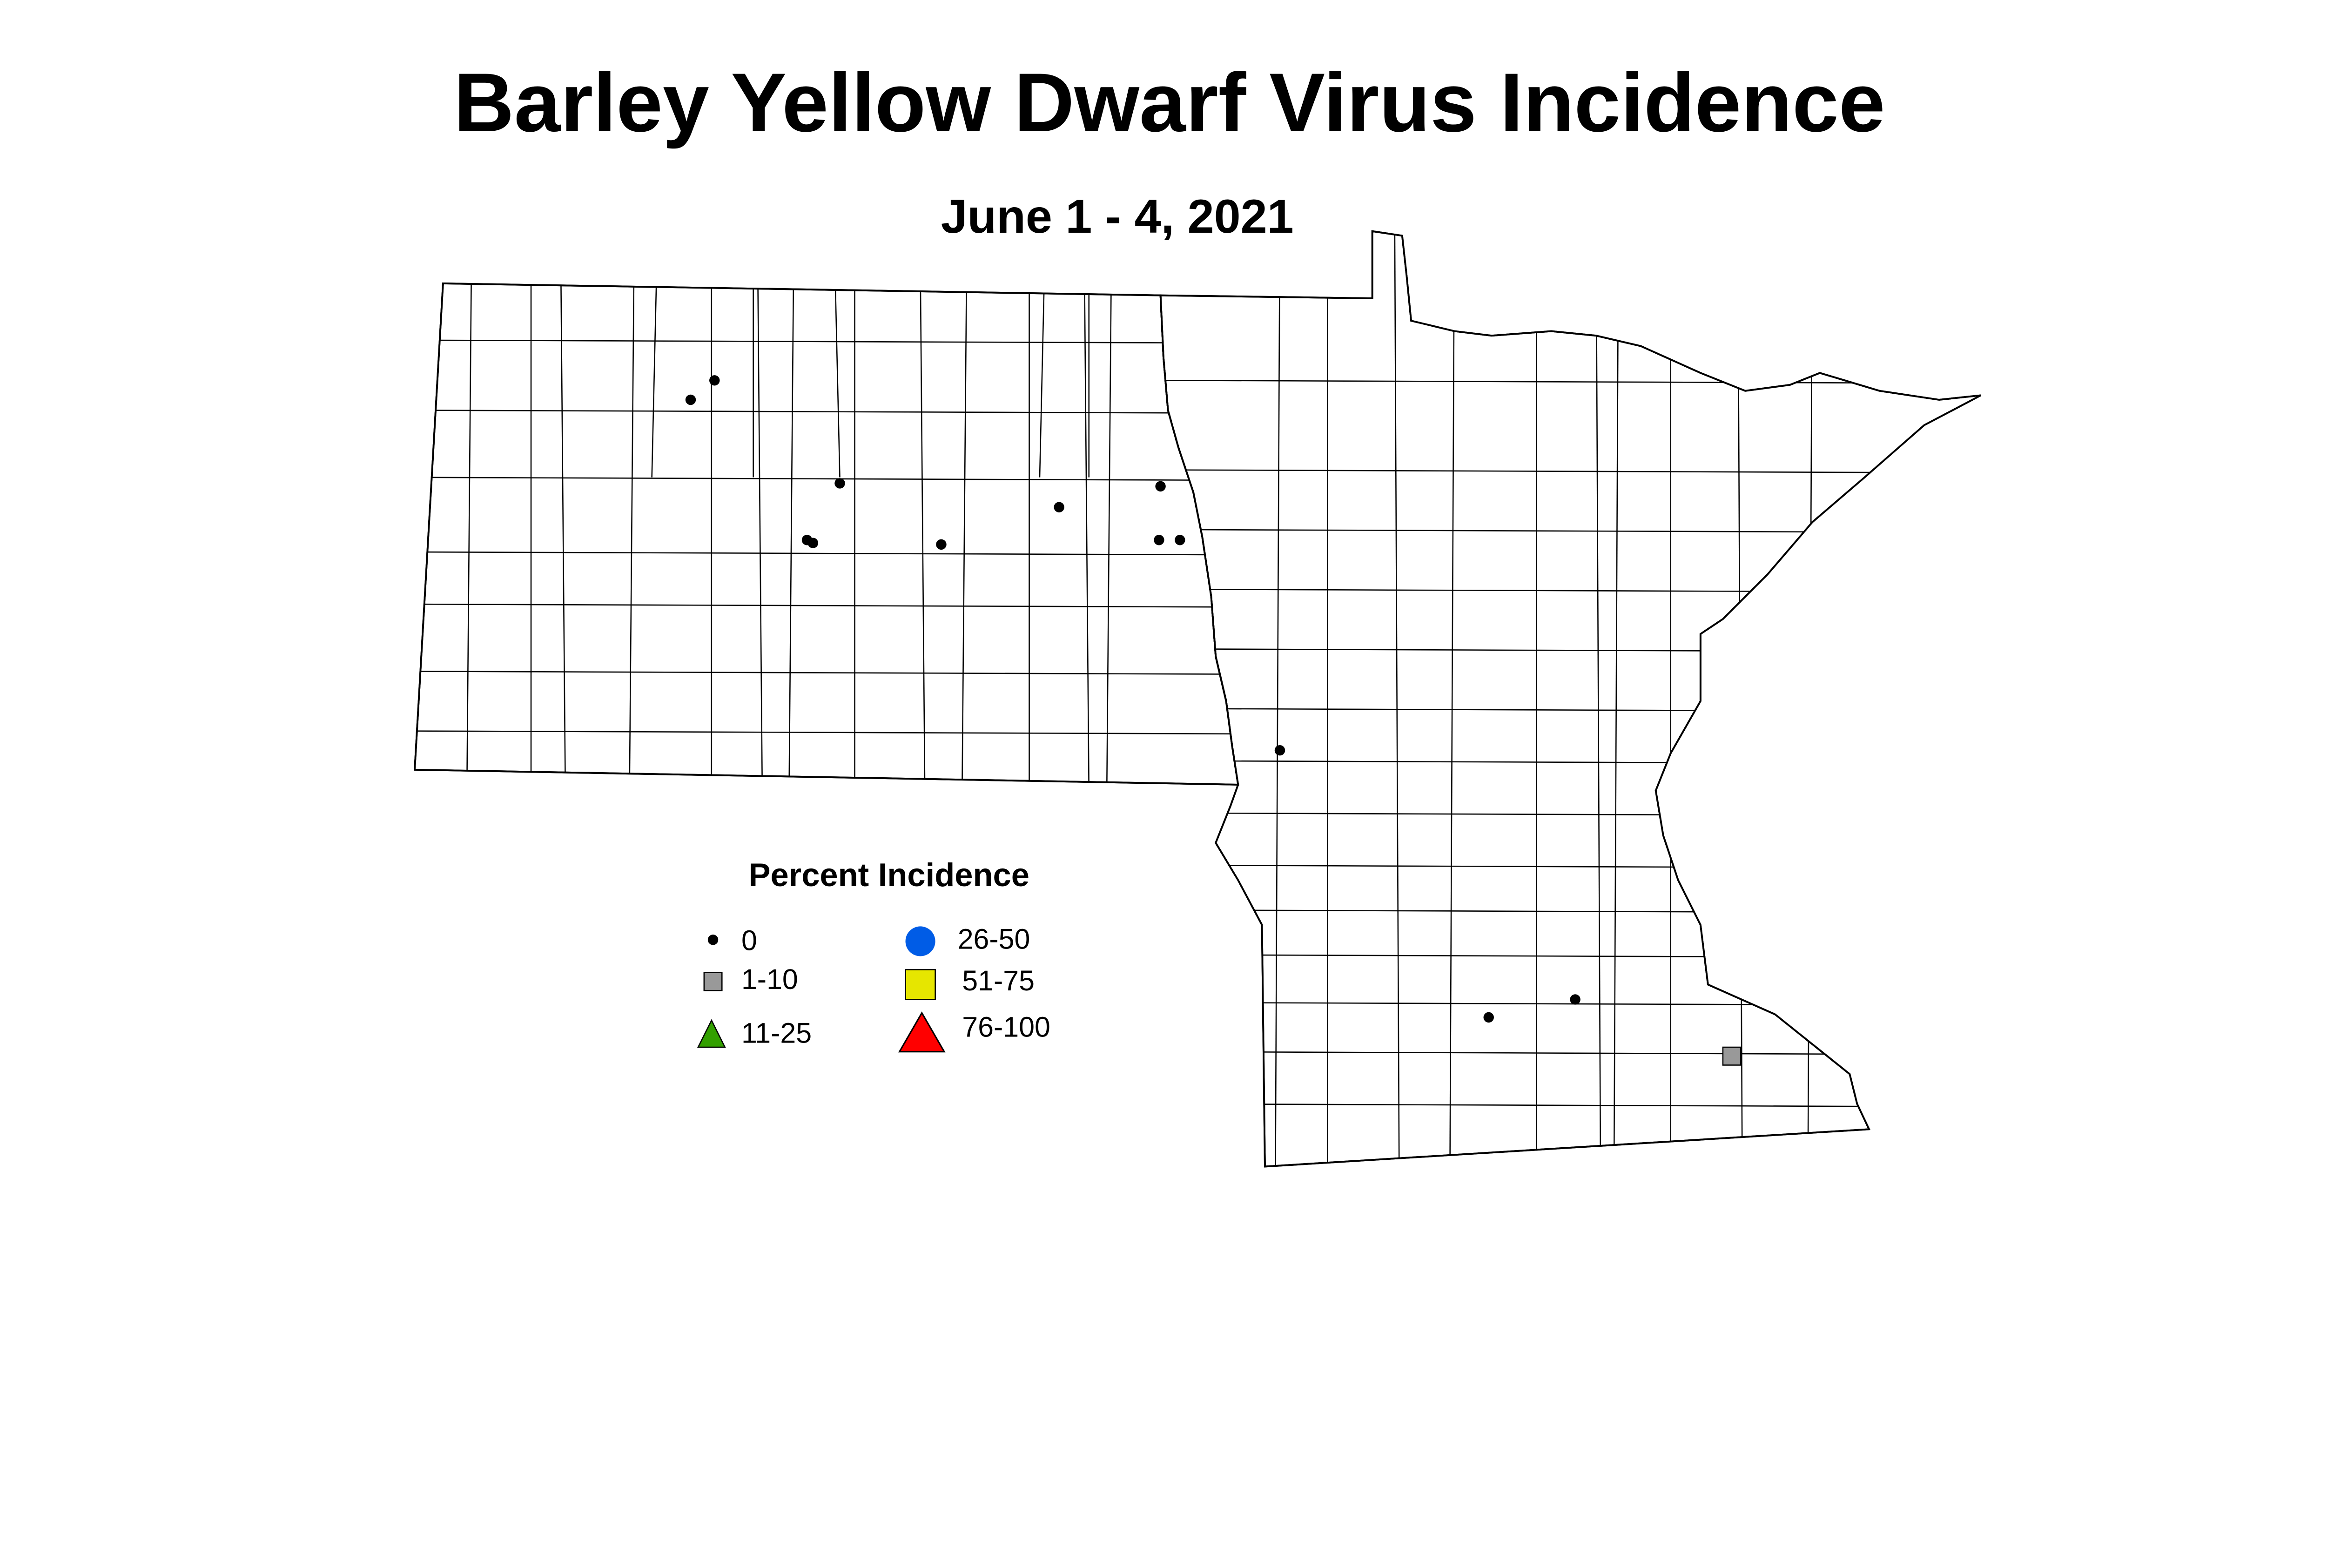 The height and width of the screenshot is (1568, 2327). Describe the element at coordinates (889, 874) in the screenshot. I see `legend-title: Percent Incidence` at that location.